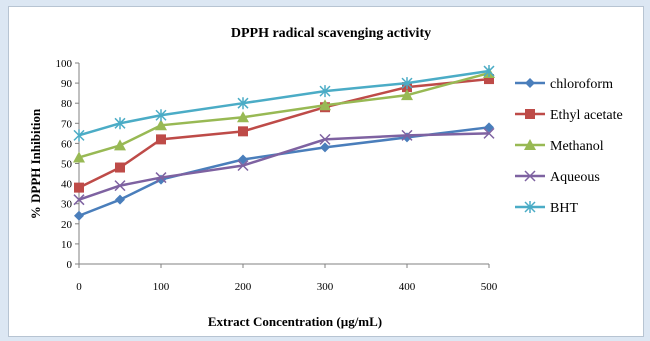  I want to click on legend-label-bht: BHT, so click(564, 208).